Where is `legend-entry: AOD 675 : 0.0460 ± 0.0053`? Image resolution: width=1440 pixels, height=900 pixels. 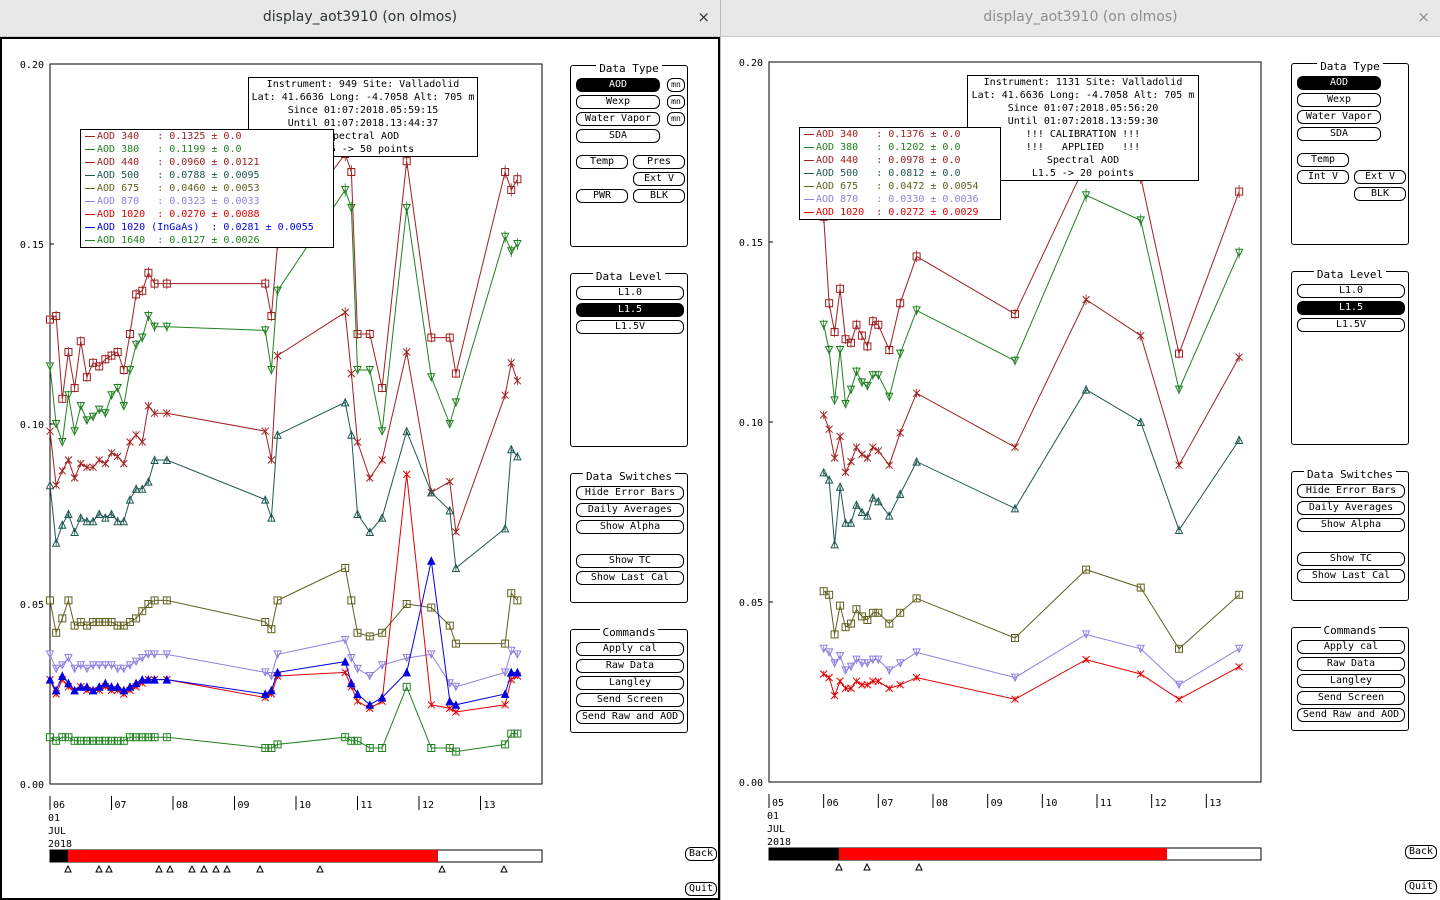
legend-entry: AOD 675 : 0.0460 ± 0.0053 is located at coordinates (207, 188).